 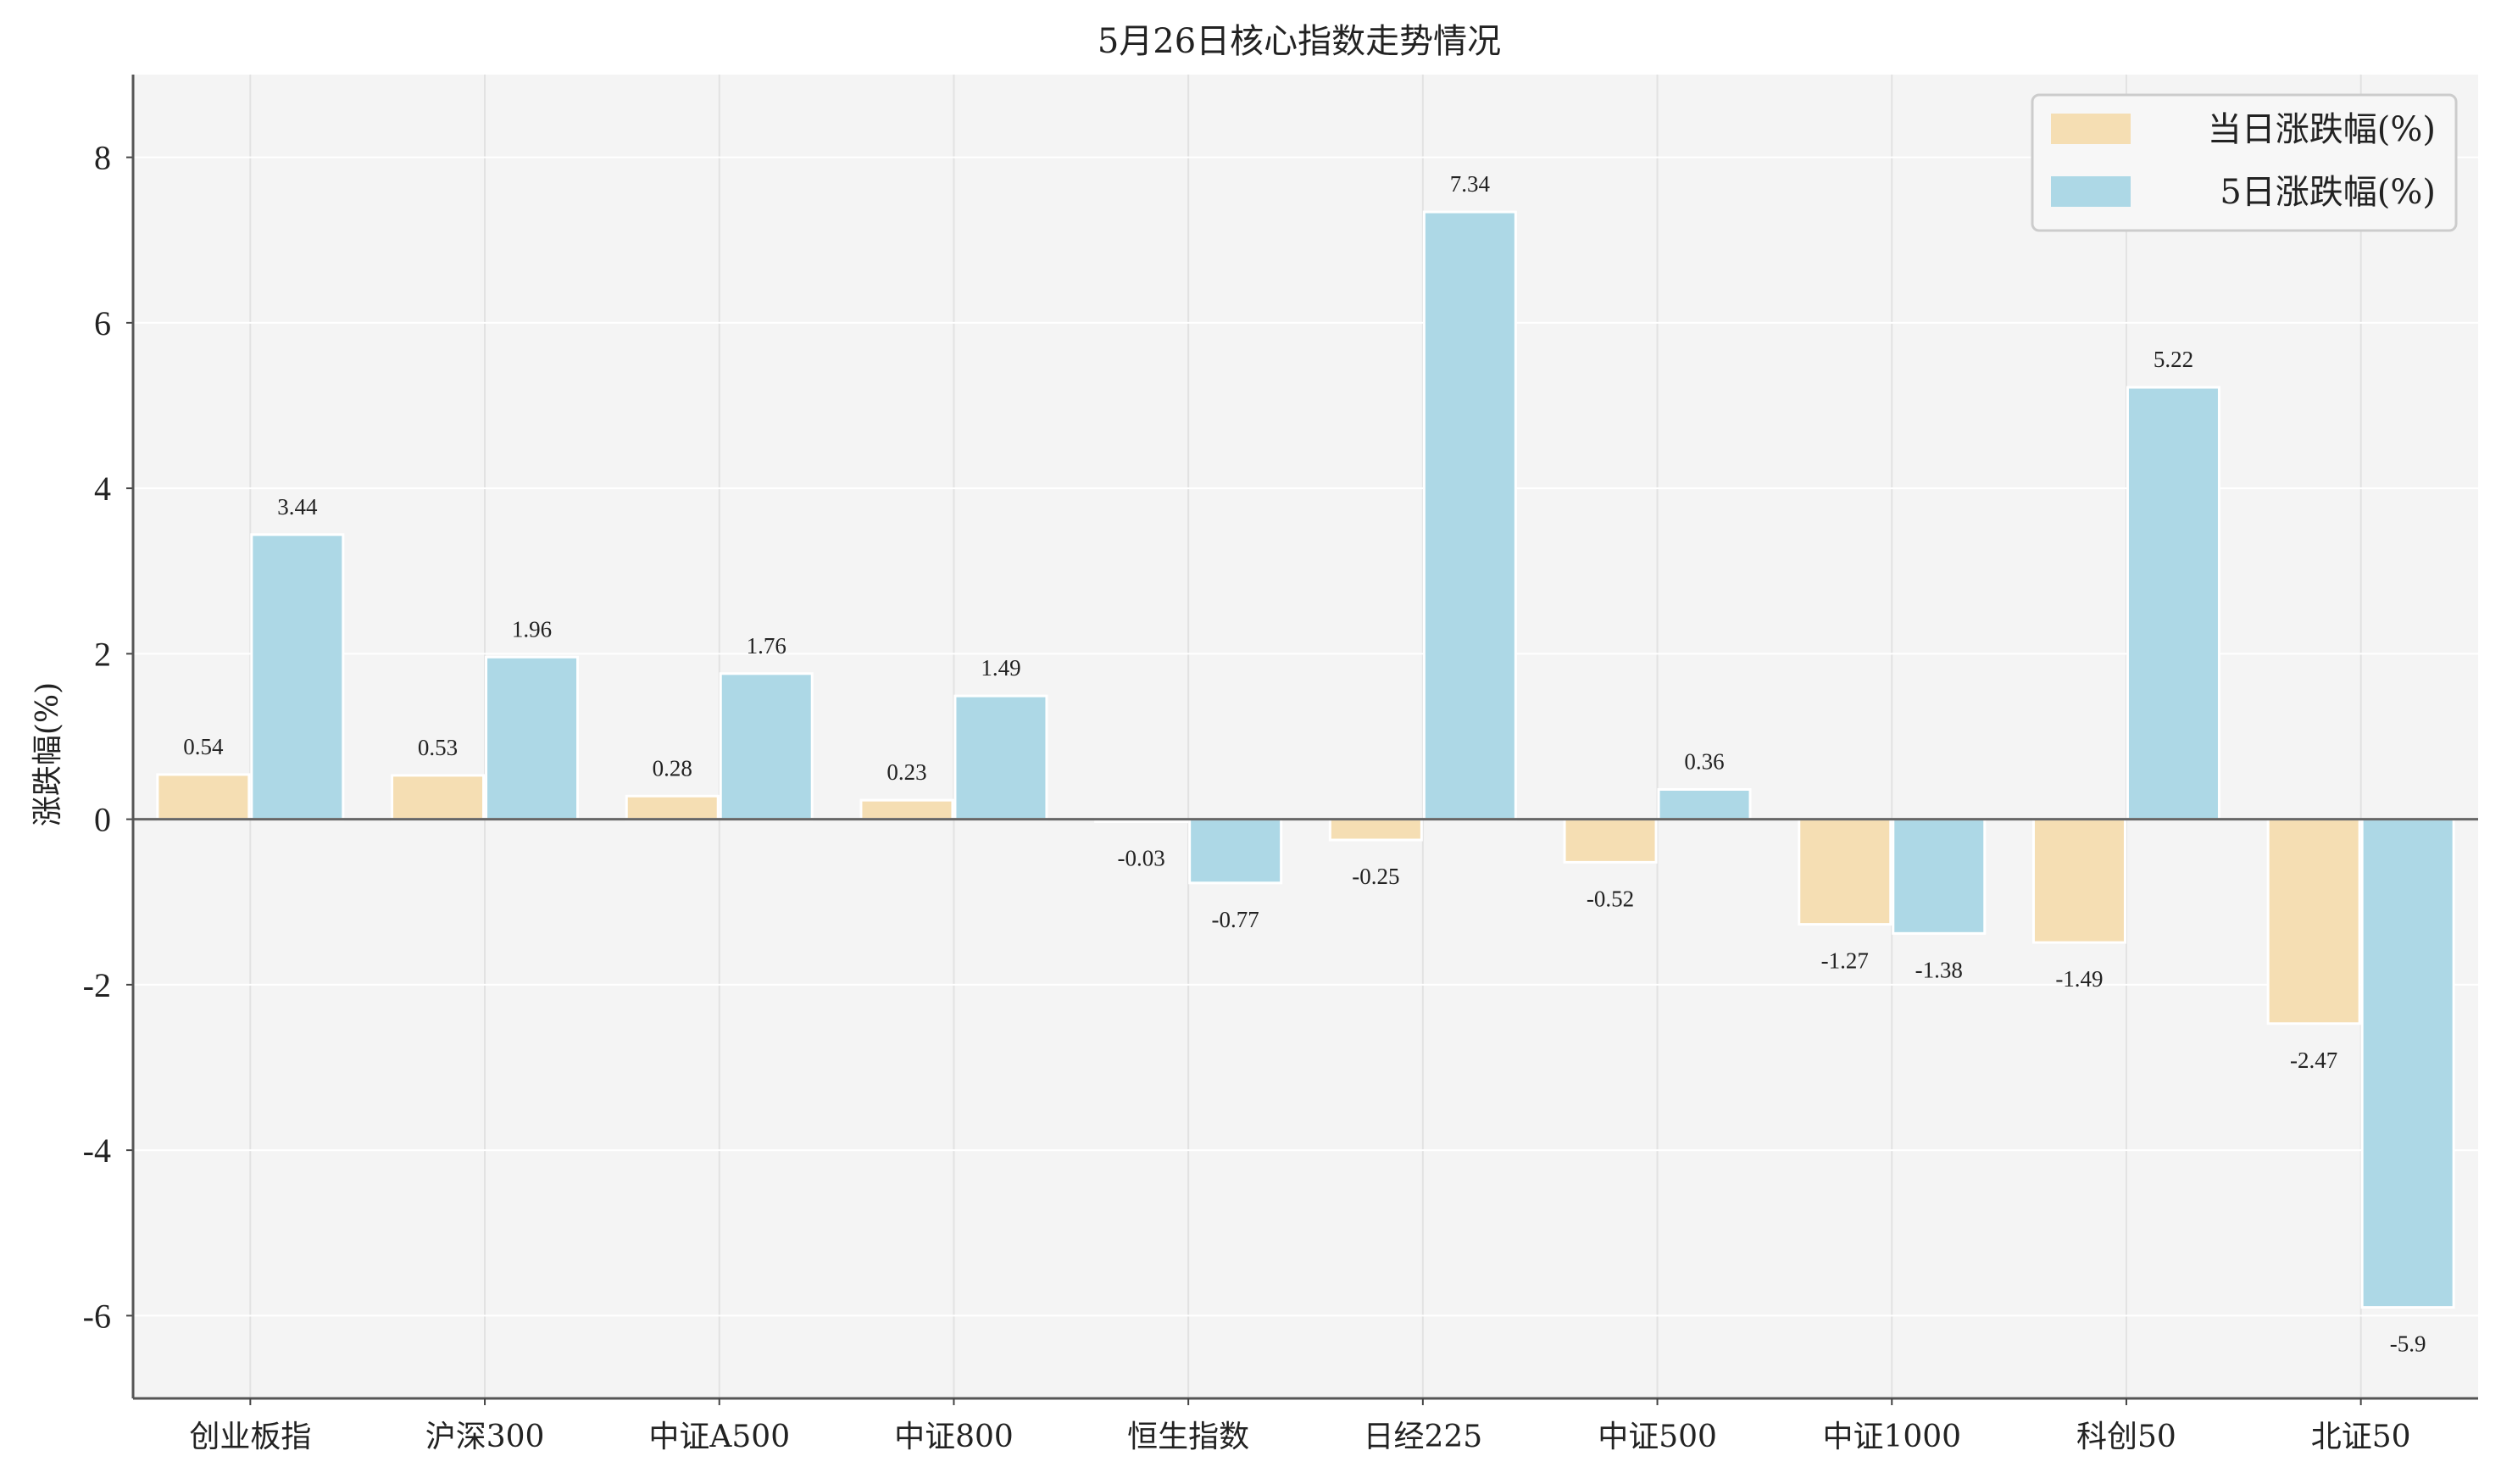 I want to click on x-tick-label: 恒生指数, so click(x=1188, y=1437).